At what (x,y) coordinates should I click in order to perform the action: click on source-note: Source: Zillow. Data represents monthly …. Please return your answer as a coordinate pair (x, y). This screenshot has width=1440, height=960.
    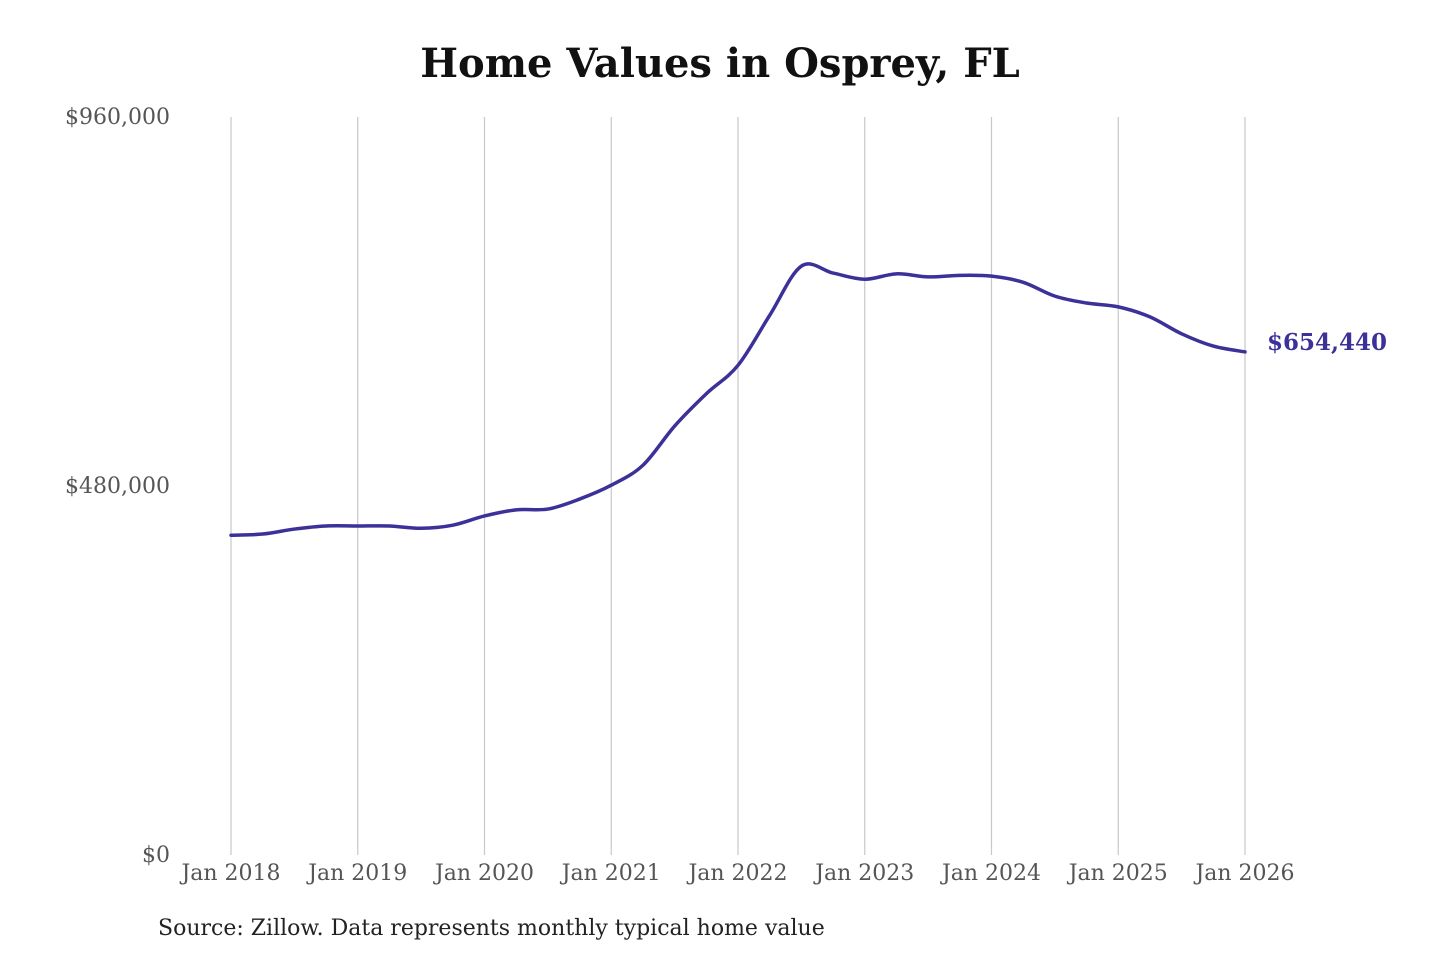
    Looking at the image, I should click on (491, 928).